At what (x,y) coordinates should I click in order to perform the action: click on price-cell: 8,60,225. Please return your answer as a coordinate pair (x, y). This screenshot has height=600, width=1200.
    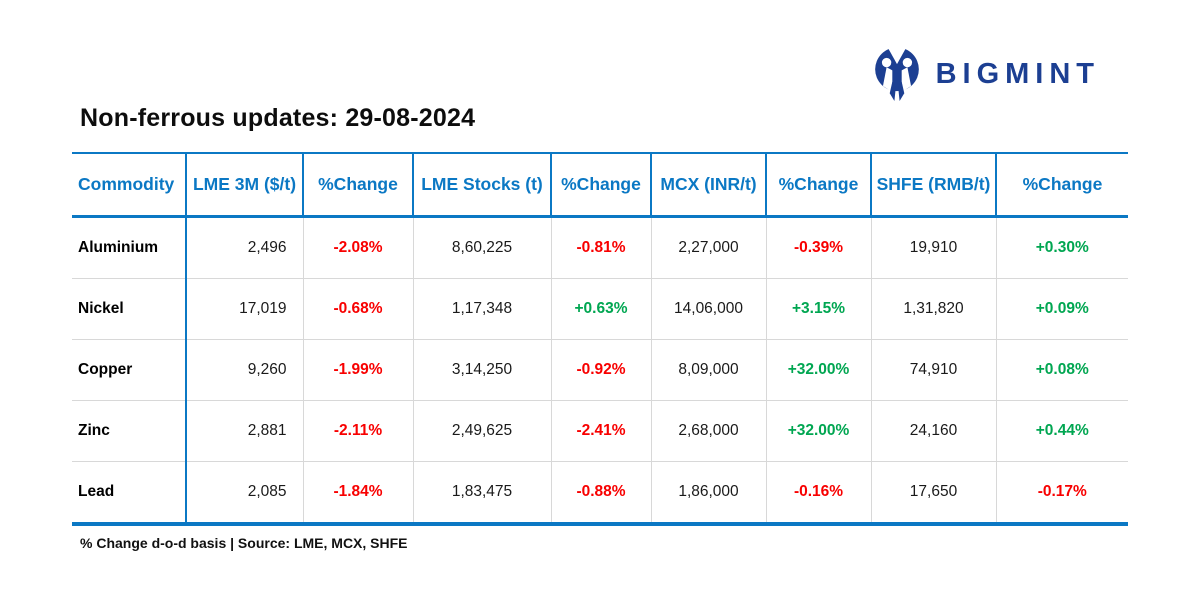
    Looking at the image, I should click on (481, 247).